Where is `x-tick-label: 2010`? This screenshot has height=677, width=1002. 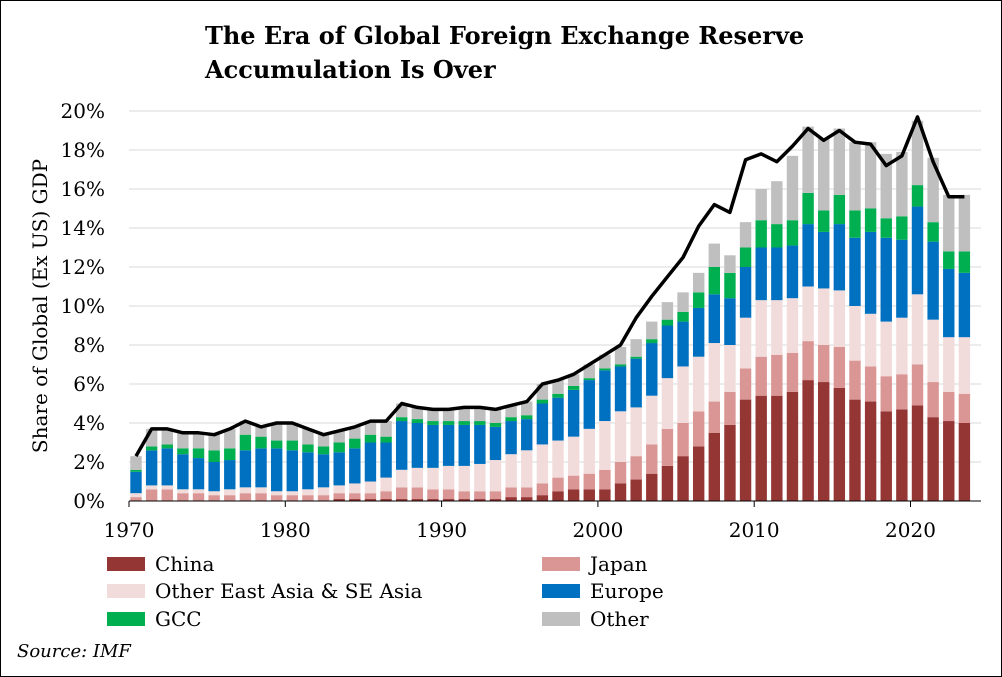
x-tick-label: 2010 is located at coordinates (754, 530).